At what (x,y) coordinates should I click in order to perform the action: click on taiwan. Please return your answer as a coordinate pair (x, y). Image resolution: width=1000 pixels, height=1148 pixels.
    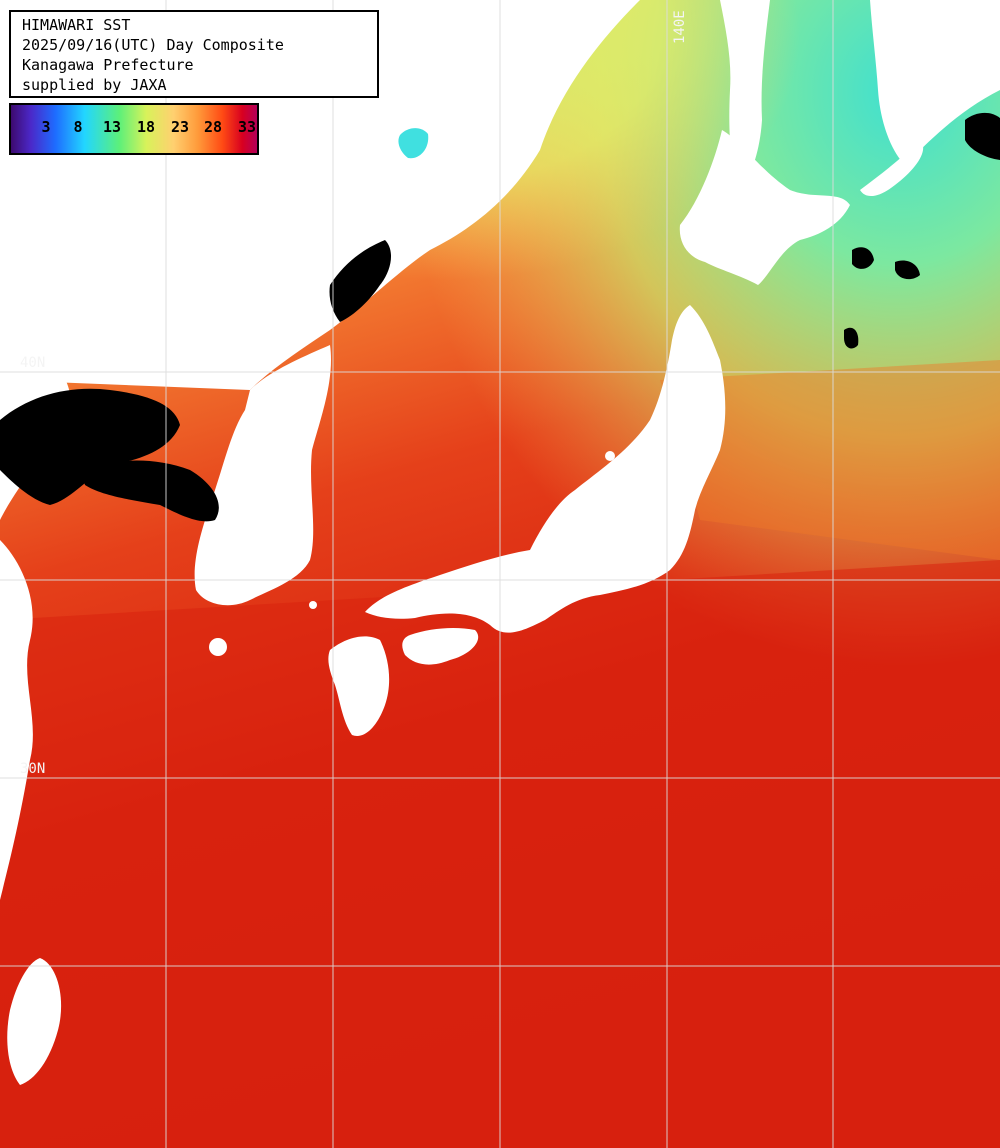
    Looking at the image, I should click on (34, 1021).